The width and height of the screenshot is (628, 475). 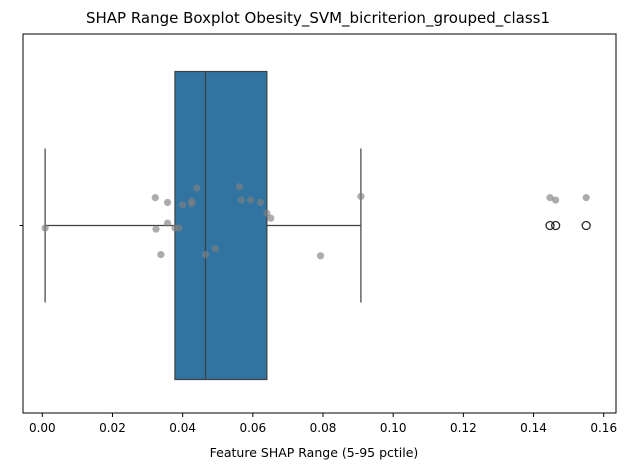 What do you see at coordinates (112, 428) in the screenshot?
I see `x-tick-label: 0.02` at bounding box center [112, 428].